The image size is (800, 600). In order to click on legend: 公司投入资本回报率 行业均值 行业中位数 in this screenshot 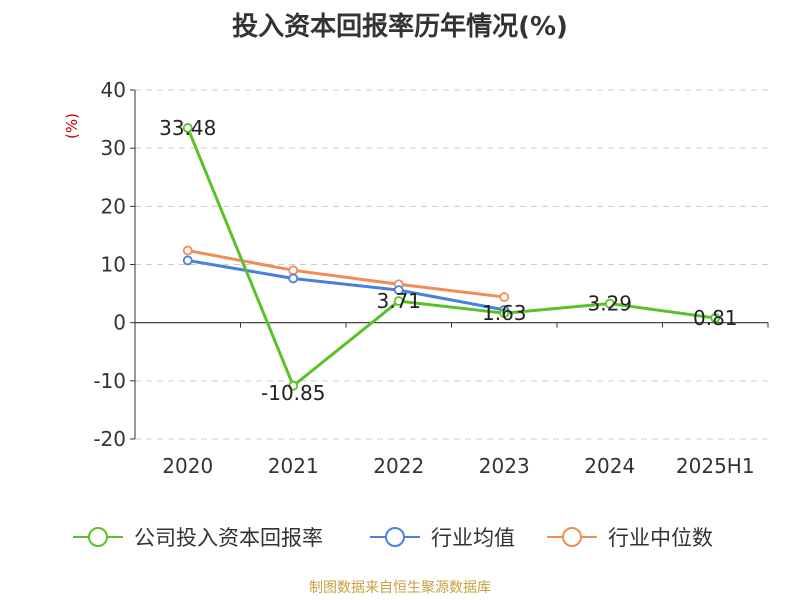, I will do `click(393, 538)`.